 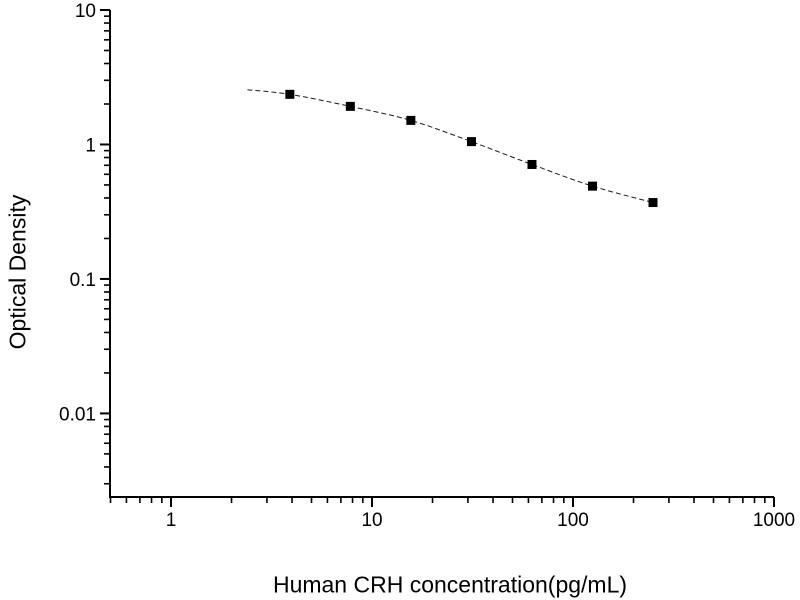 What do you see at coordinates (83, 280) in the screenshot?
I see `y-tick-label: 0.1` at bounding box center [83, 280].